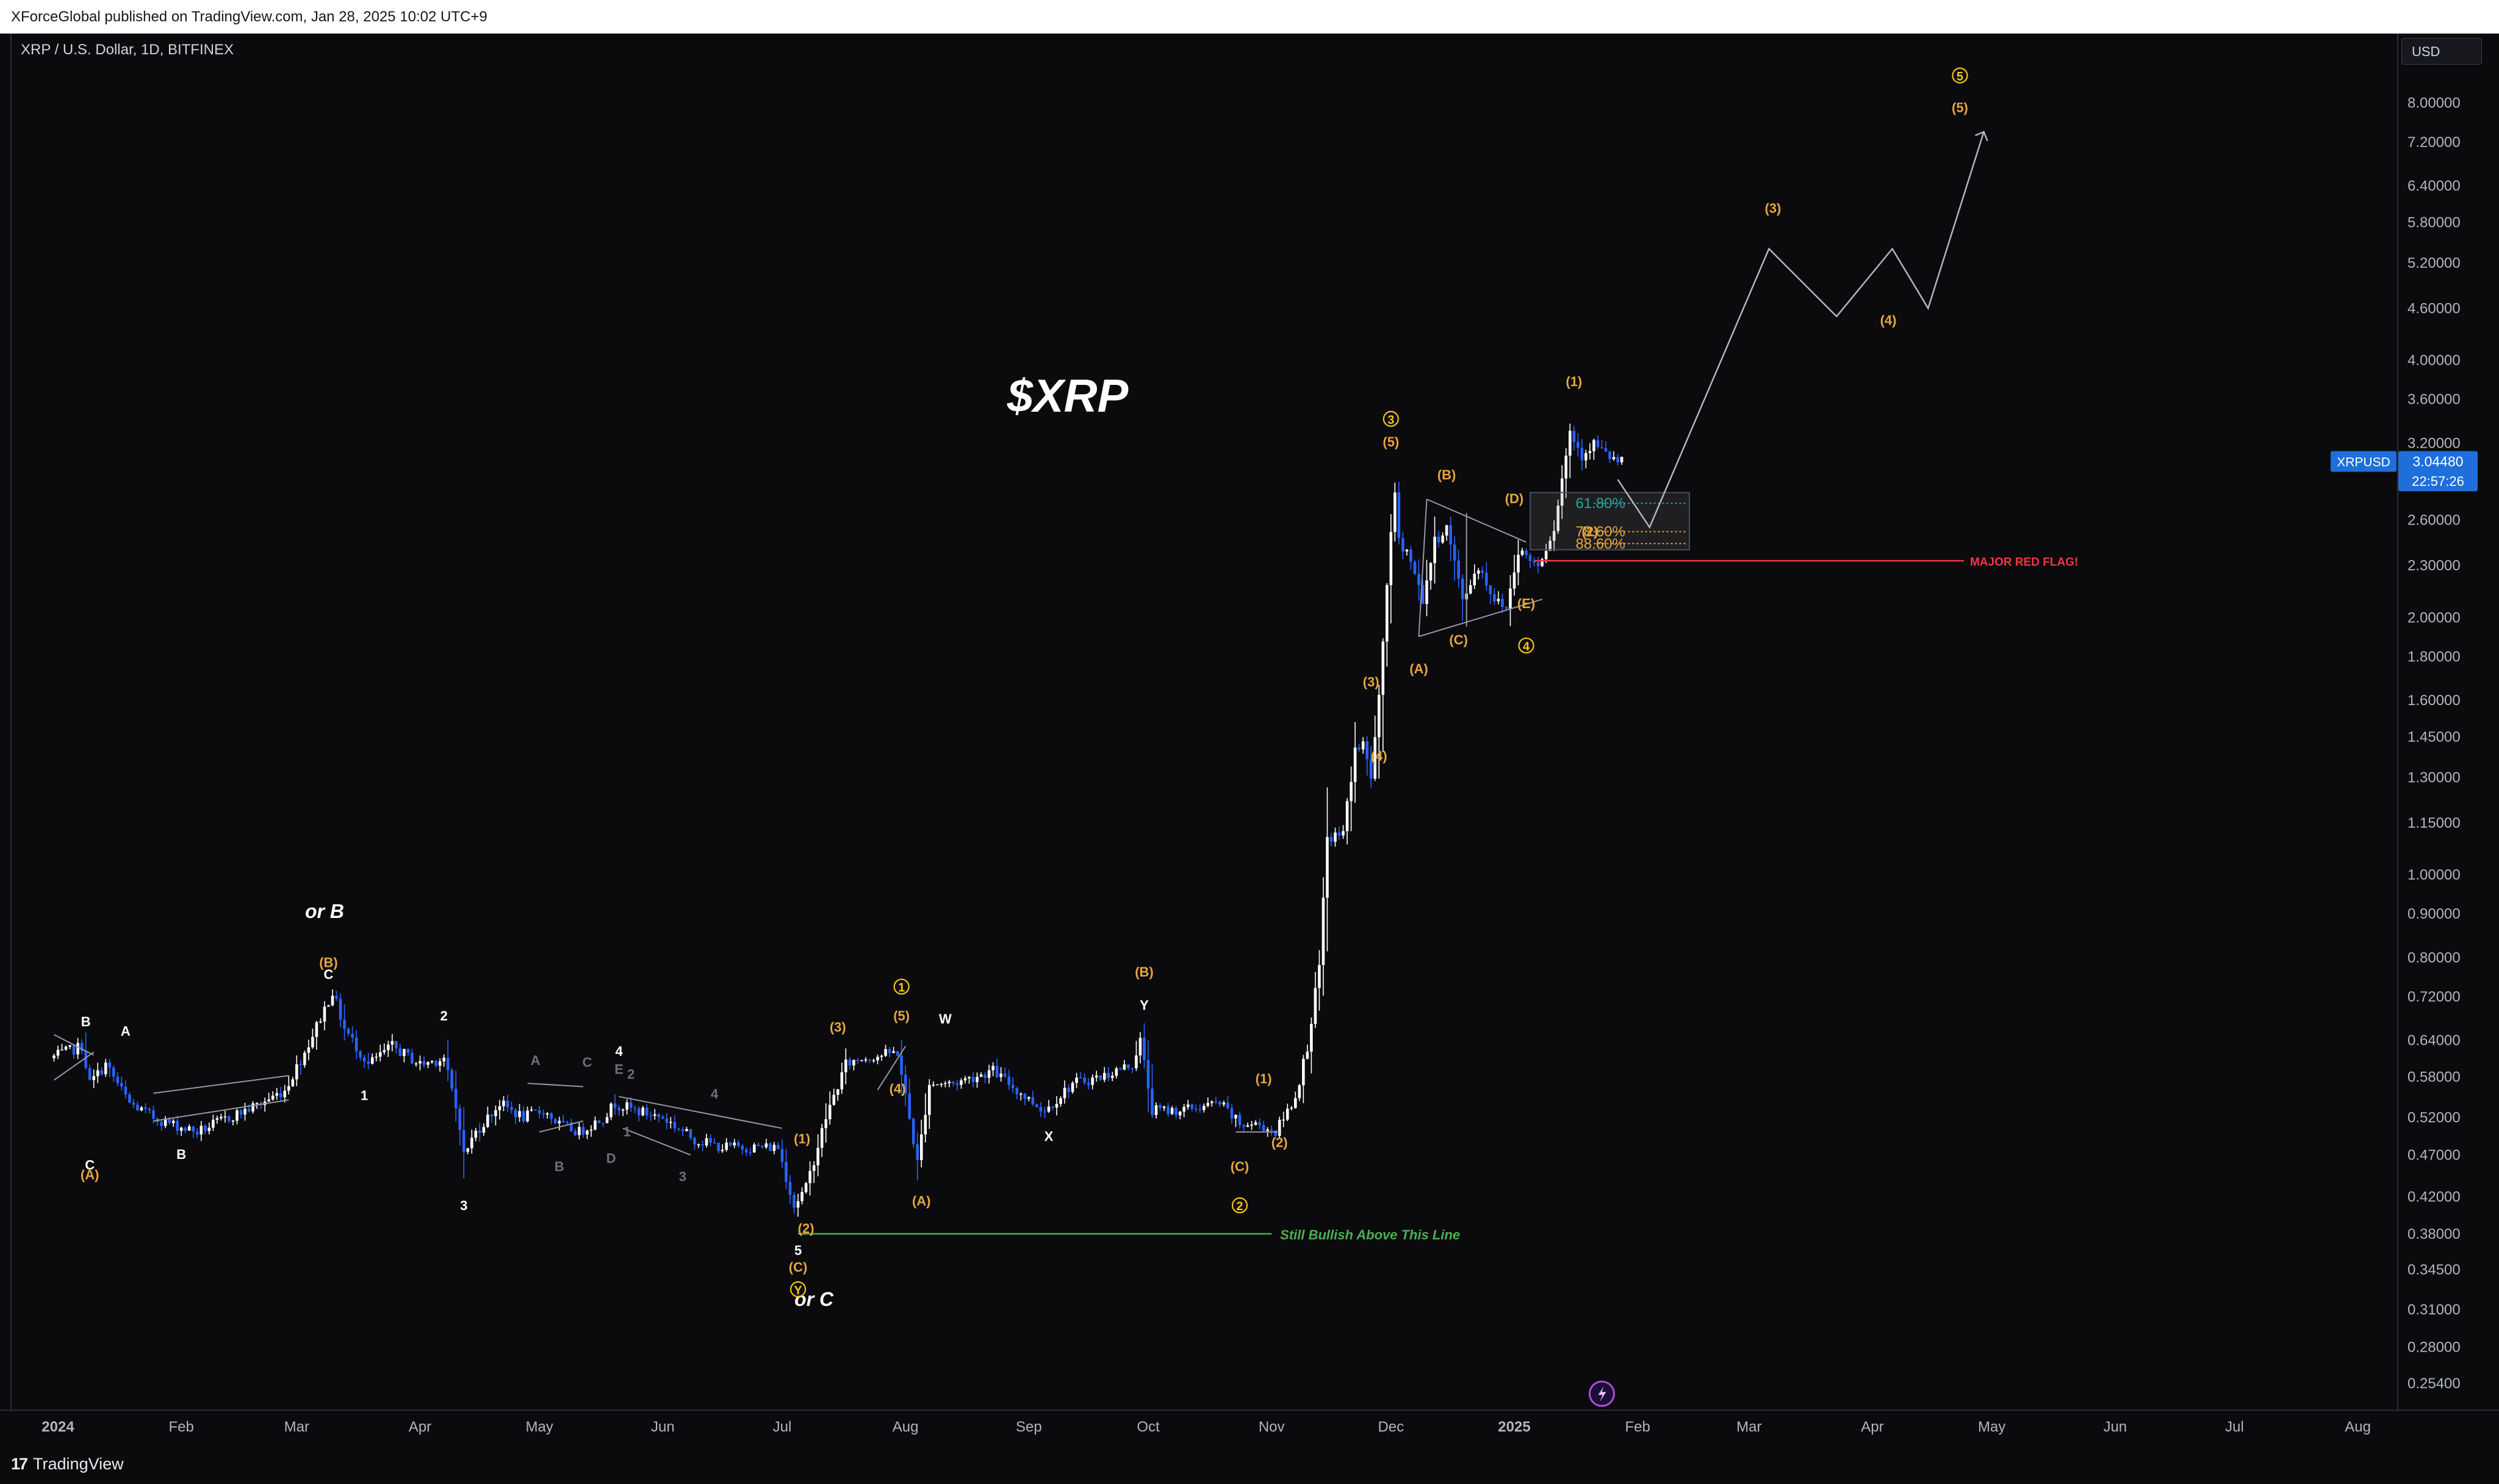 The image size is (2499, 1484). What do you see at coordinates (814, 1299) in the screenshot?
I see `wave-label: or C` at bounding box center [814, 1299].